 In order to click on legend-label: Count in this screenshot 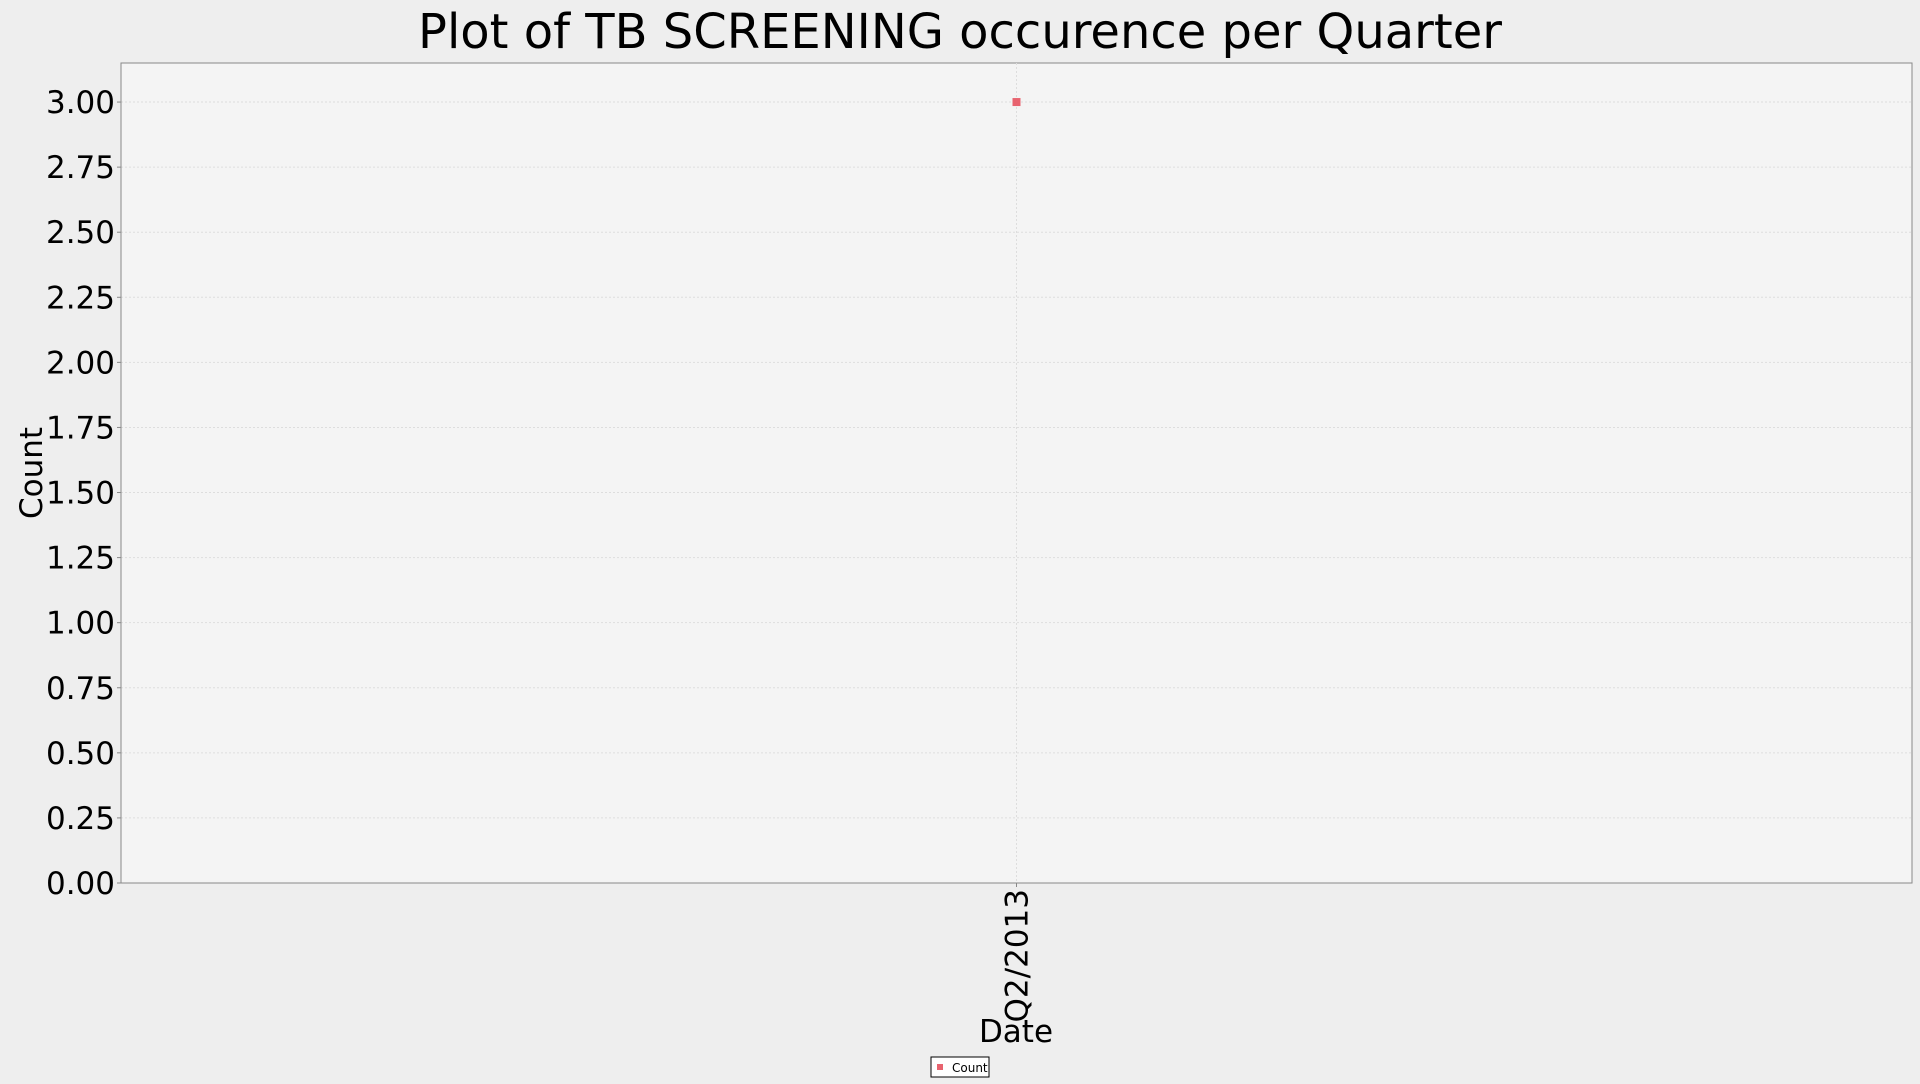, I will do `click(970, 1068)`.